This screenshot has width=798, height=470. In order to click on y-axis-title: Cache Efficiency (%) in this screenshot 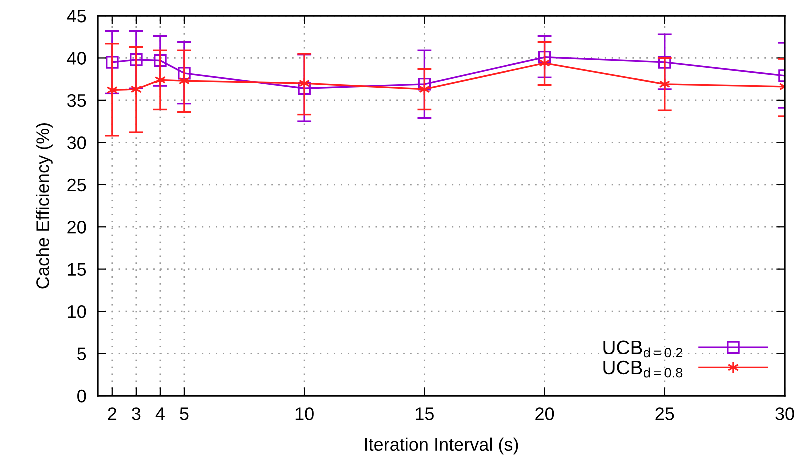, I will do `click(44, 206)`.